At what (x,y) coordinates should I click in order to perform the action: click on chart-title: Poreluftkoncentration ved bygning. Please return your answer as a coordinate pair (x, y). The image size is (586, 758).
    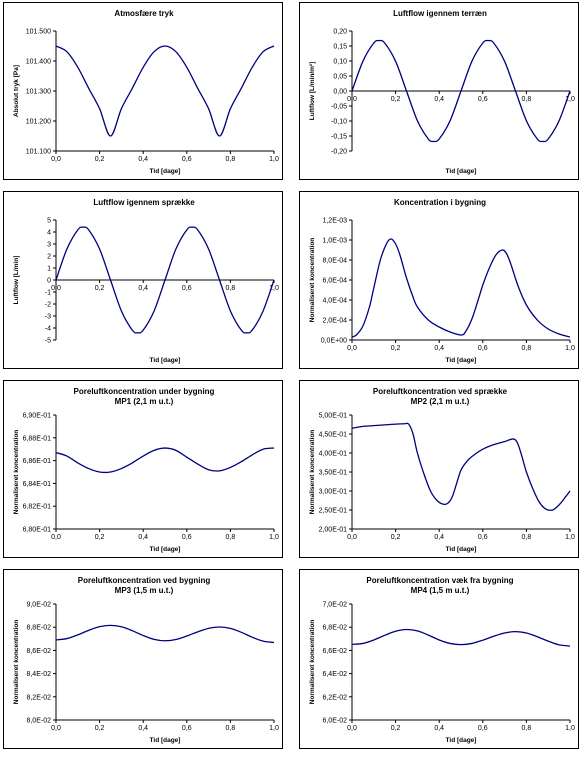
    Looking at the image, I should click on (144, 580).